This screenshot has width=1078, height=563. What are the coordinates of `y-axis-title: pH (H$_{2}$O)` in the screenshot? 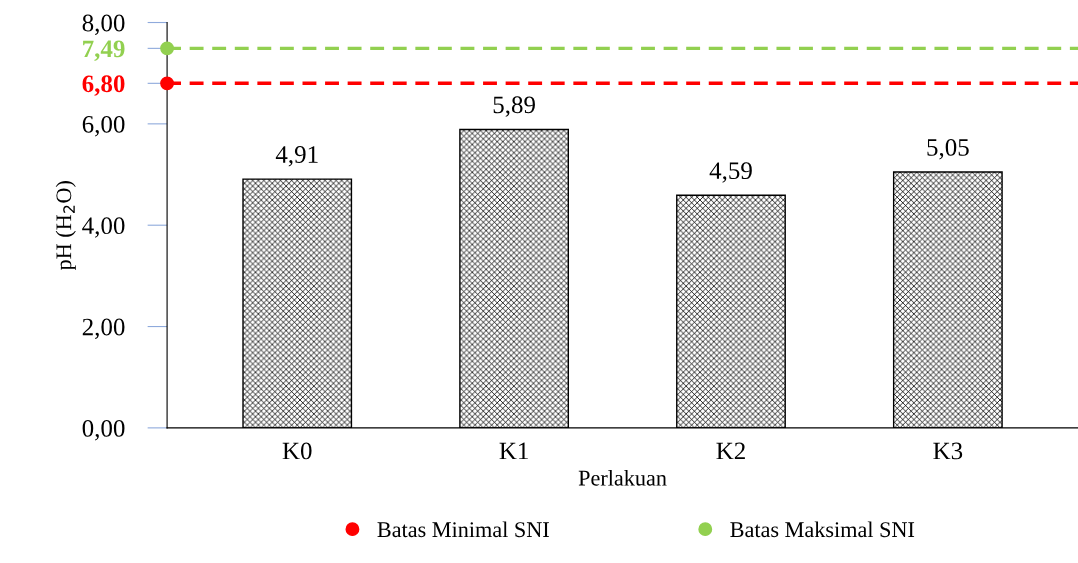 It's located at (65, 226).